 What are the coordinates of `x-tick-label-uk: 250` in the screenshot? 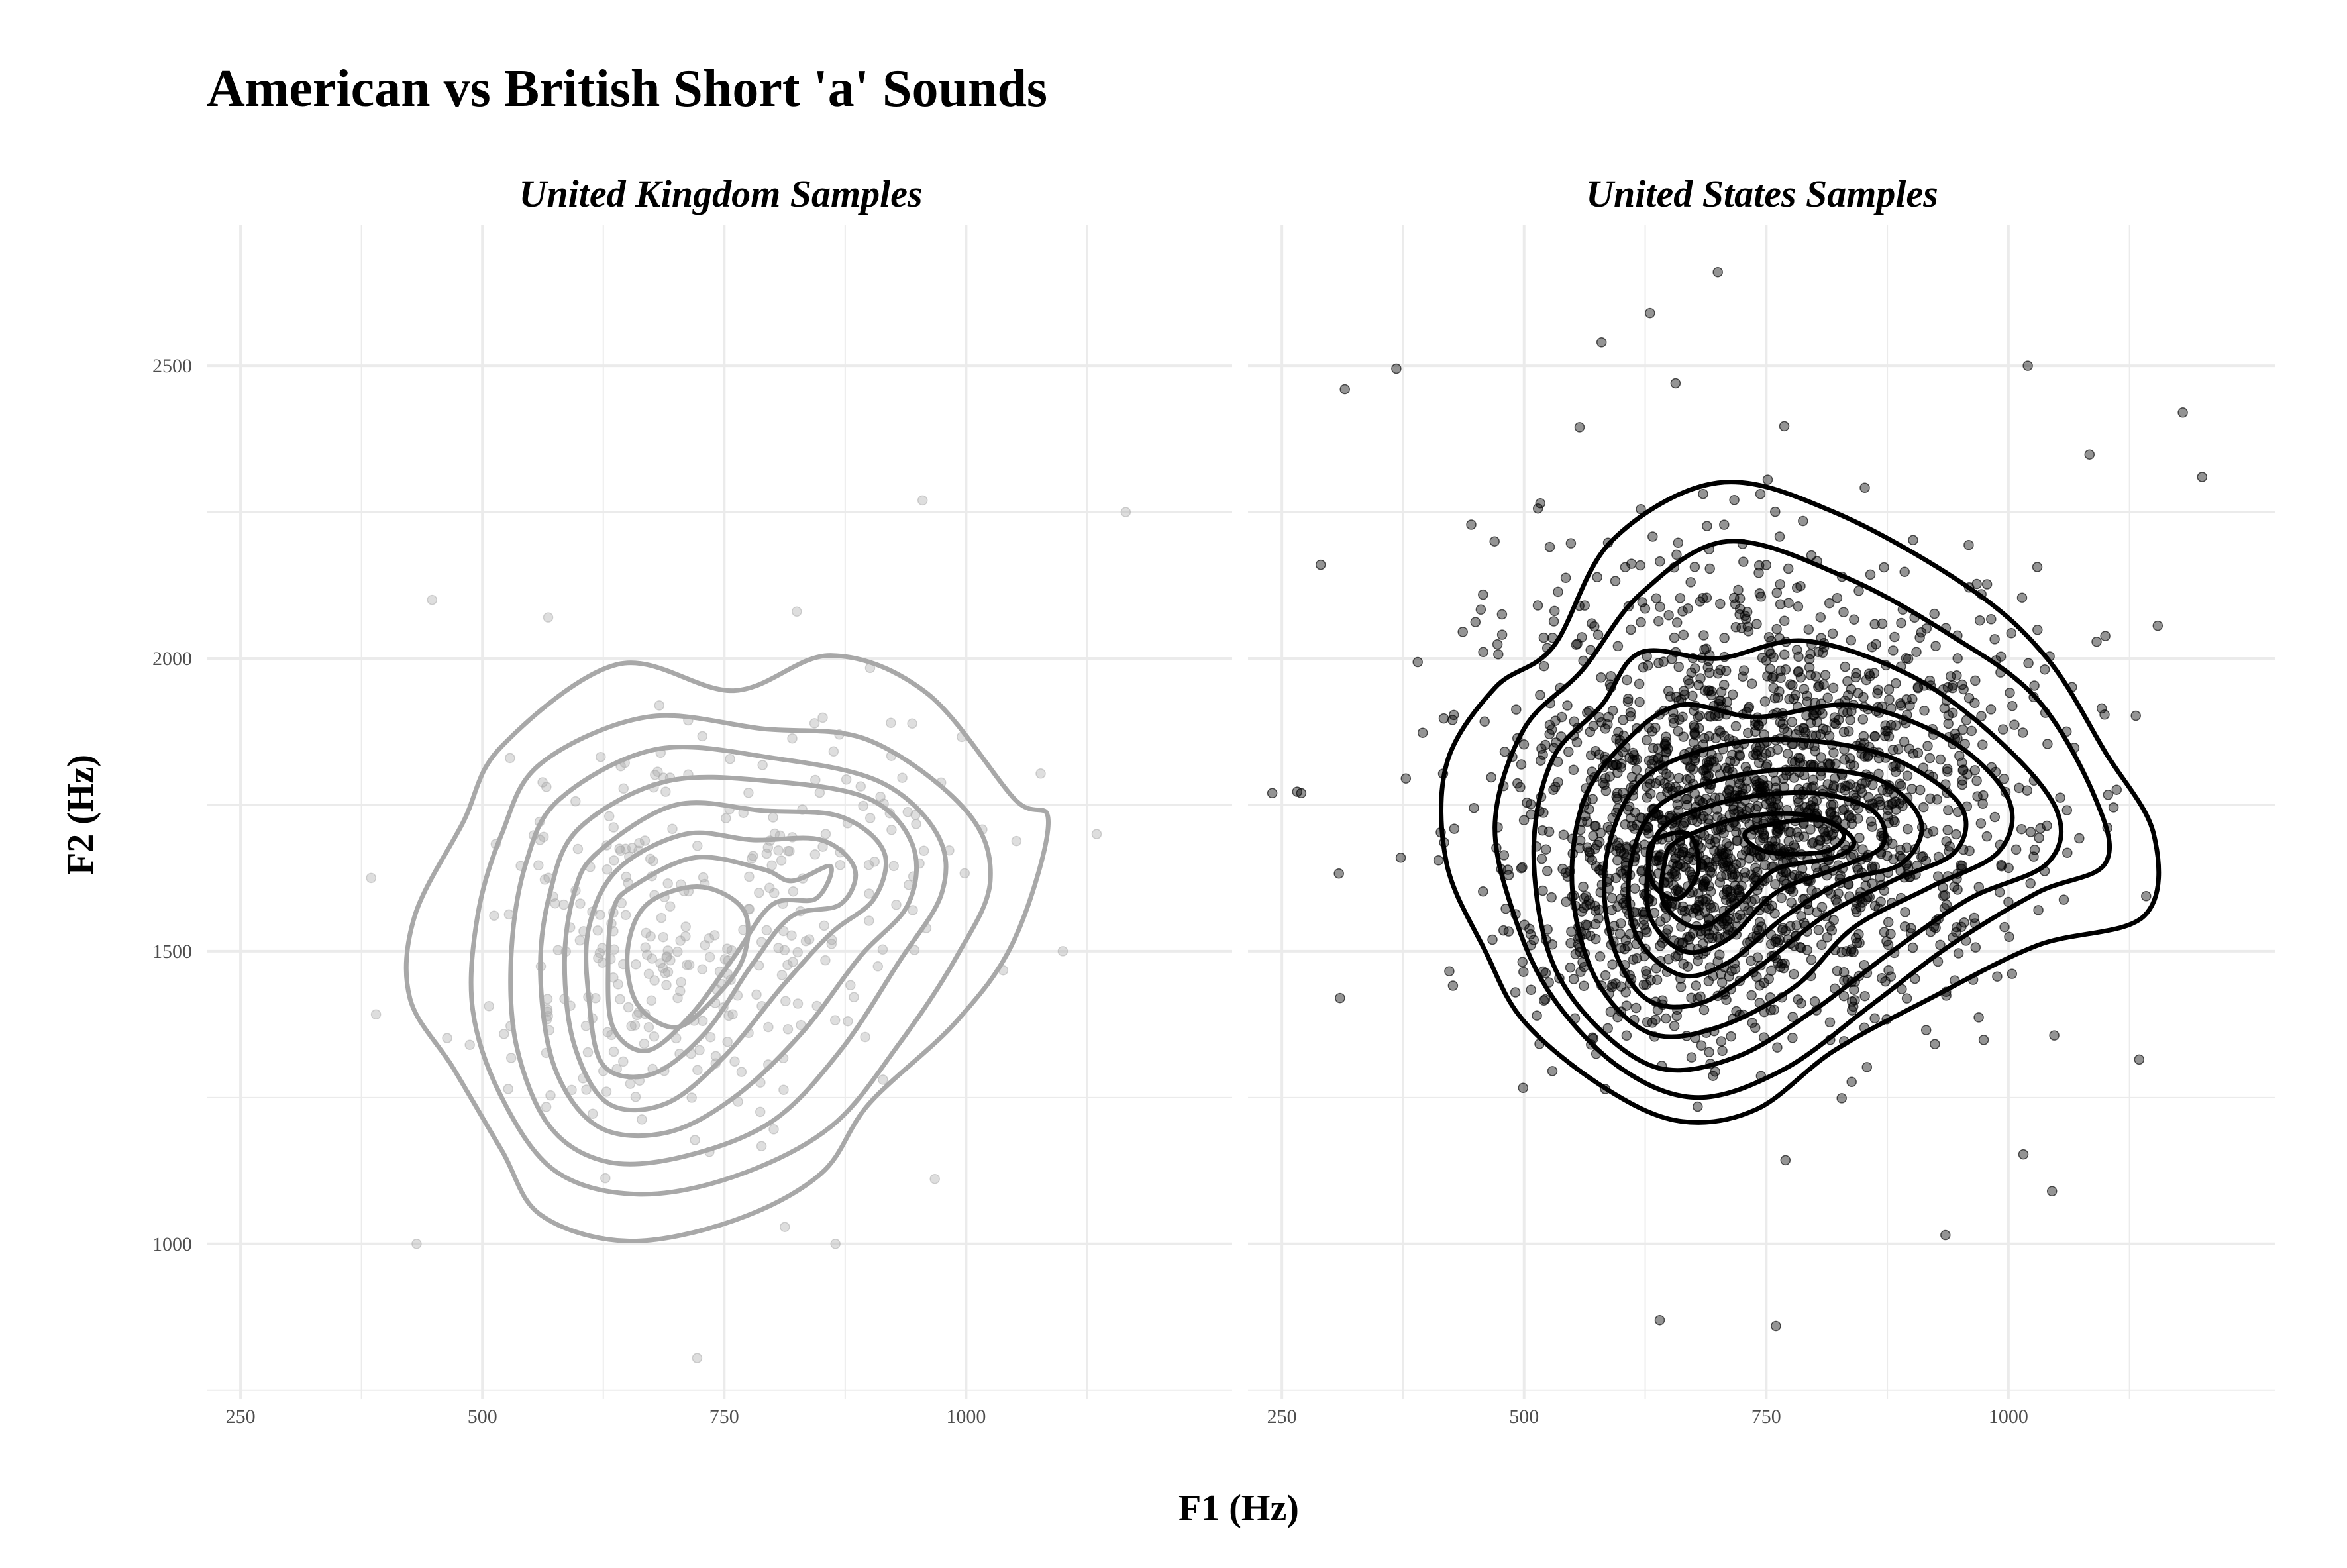 It's located at (241, 1417).